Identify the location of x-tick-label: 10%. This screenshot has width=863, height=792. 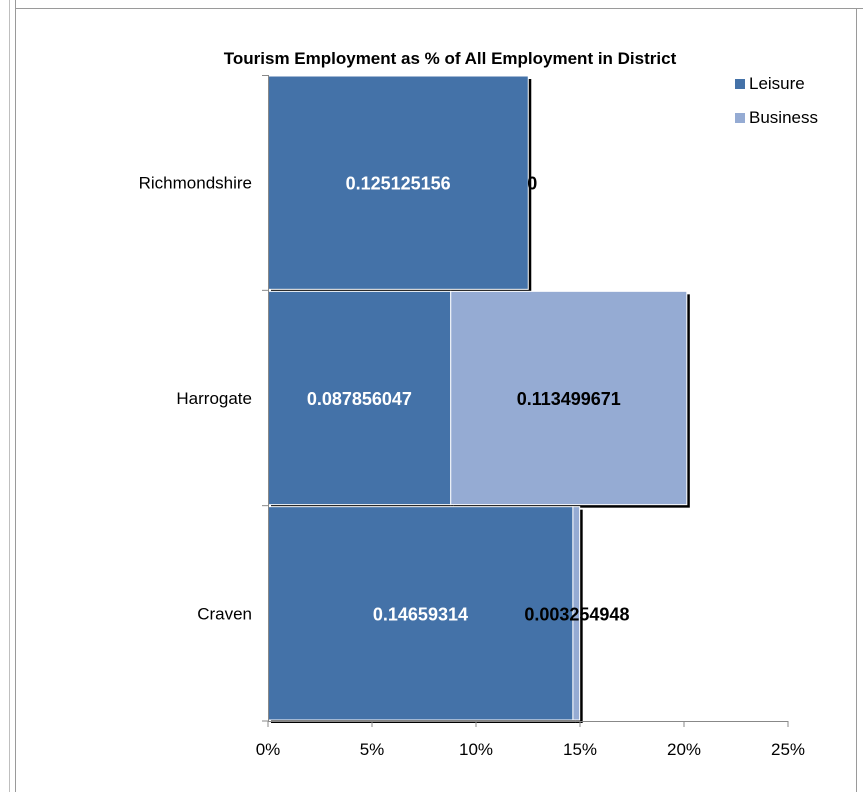
(476, 749).